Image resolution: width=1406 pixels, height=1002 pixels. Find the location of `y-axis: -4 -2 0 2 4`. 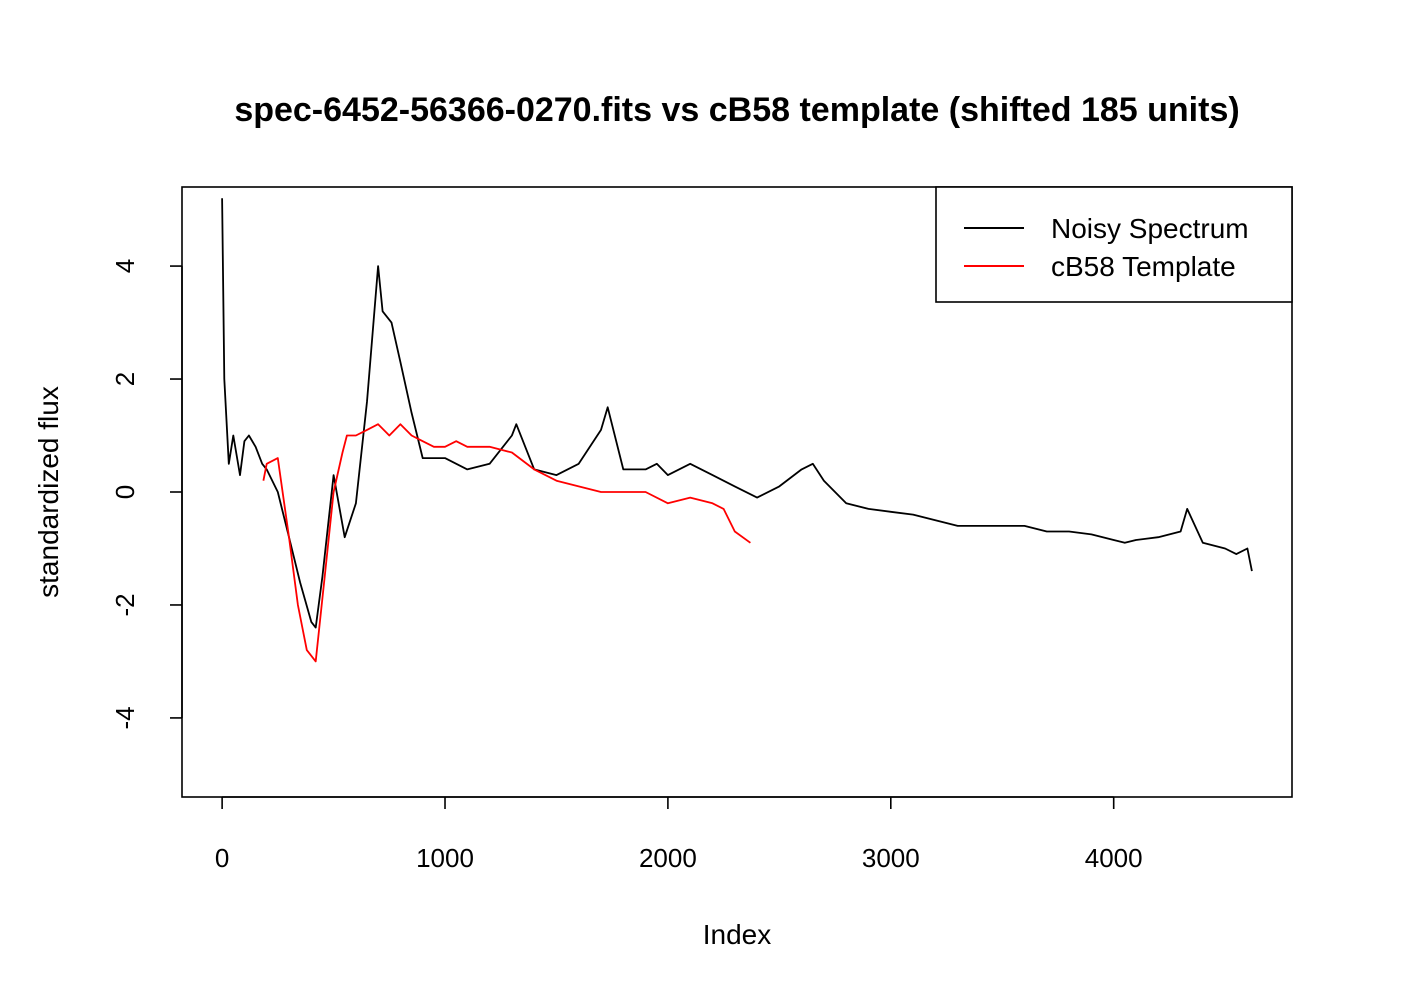

y-axis: -4 -2 0 2 4 is located at coordinates (146, 494).